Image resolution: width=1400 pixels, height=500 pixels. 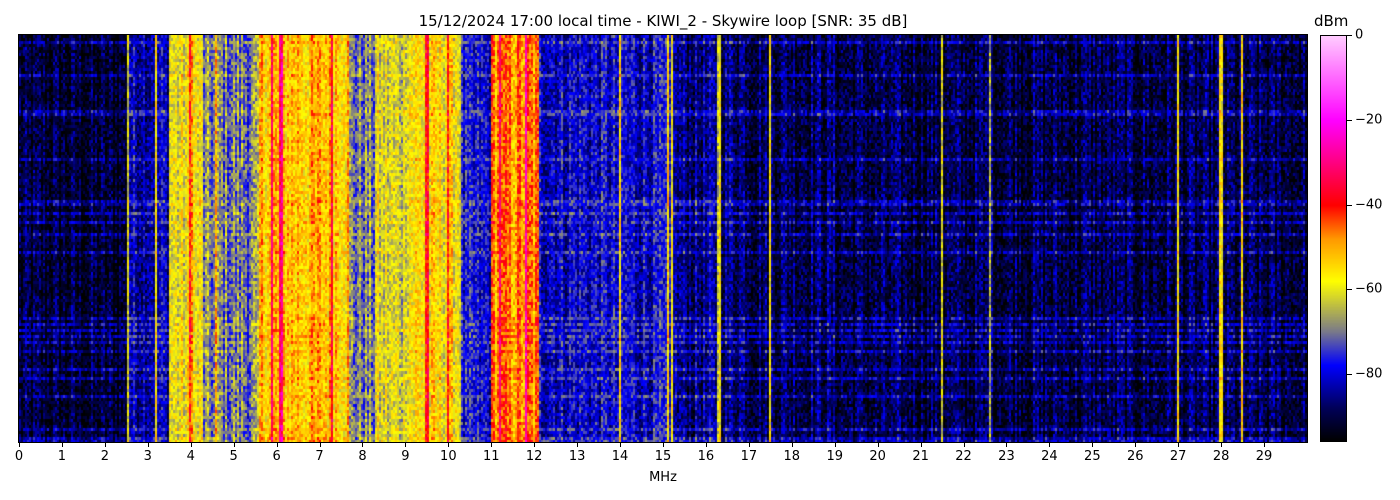 I want to click on x-tick-label: 24, so click(x=1049, y=456).